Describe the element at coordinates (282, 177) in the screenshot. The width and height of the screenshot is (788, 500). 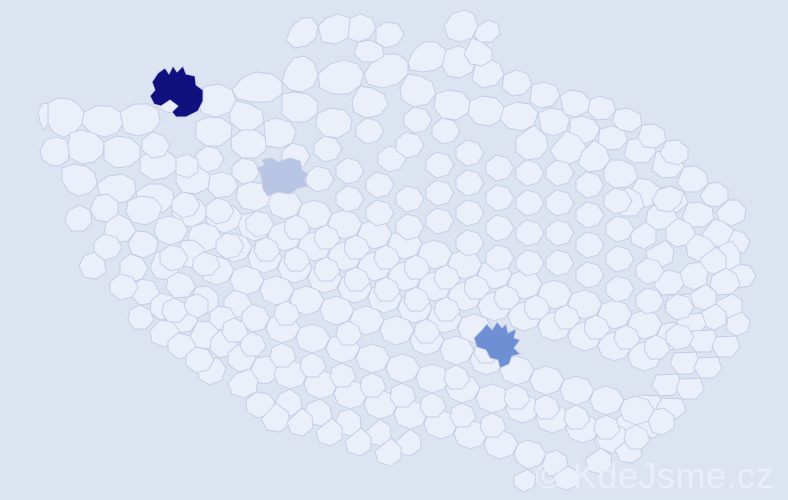
I see `highlighted-district-central` at that location.